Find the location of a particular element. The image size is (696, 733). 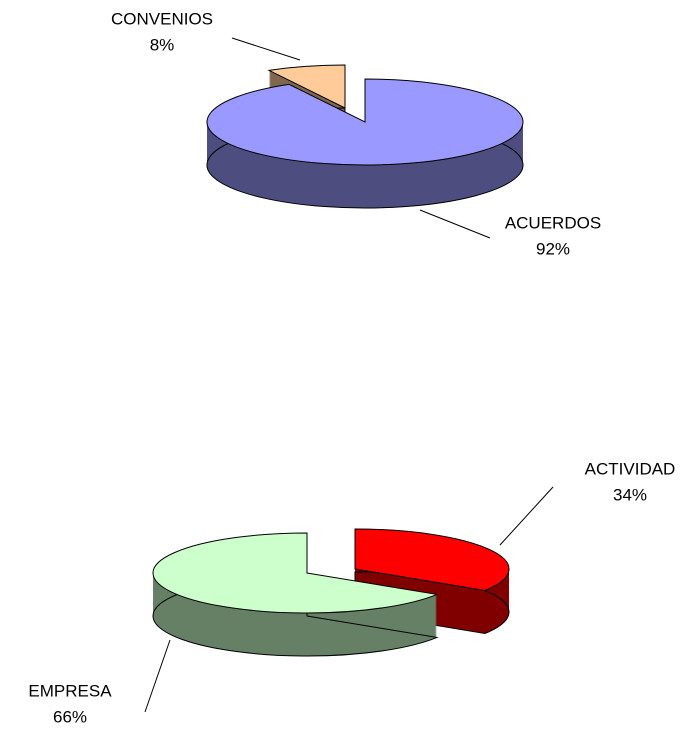

slice-label: CONVENIOS is located at coordinates (162, 18).